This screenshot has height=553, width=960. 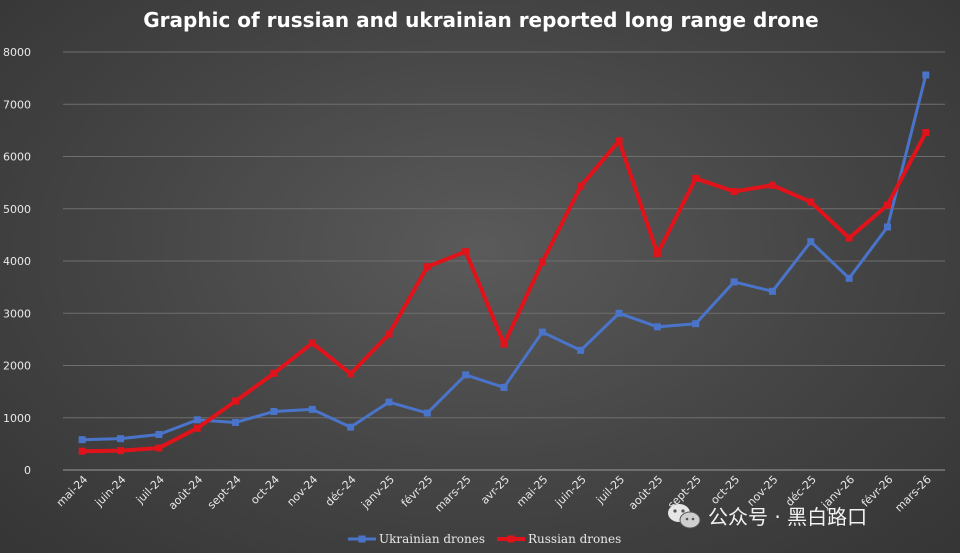 I want to click on x-tick-label: déc-24, so click(x=341, y=491).